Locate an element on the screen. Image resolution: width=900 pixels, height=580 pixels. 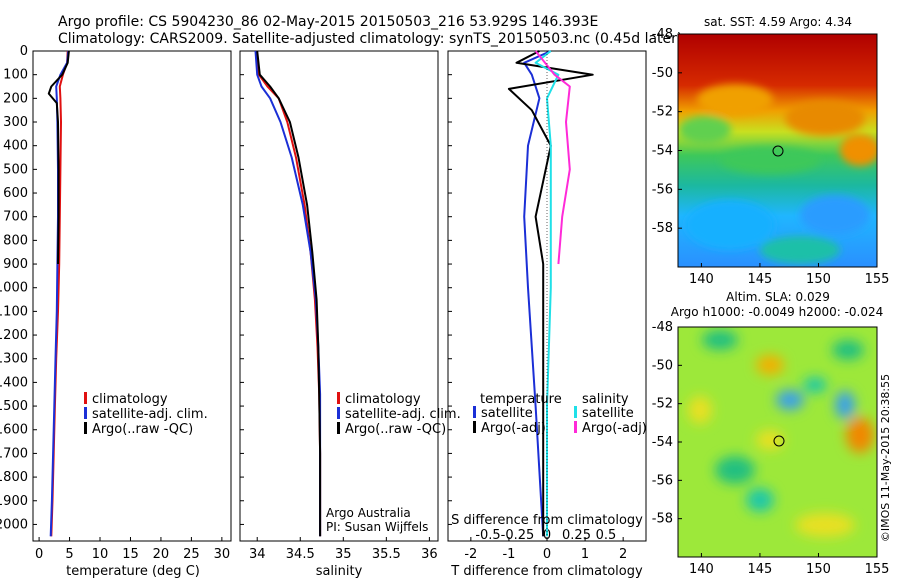
sst-map-lat-tick-label: -54 is located at coordinates (662, 151).